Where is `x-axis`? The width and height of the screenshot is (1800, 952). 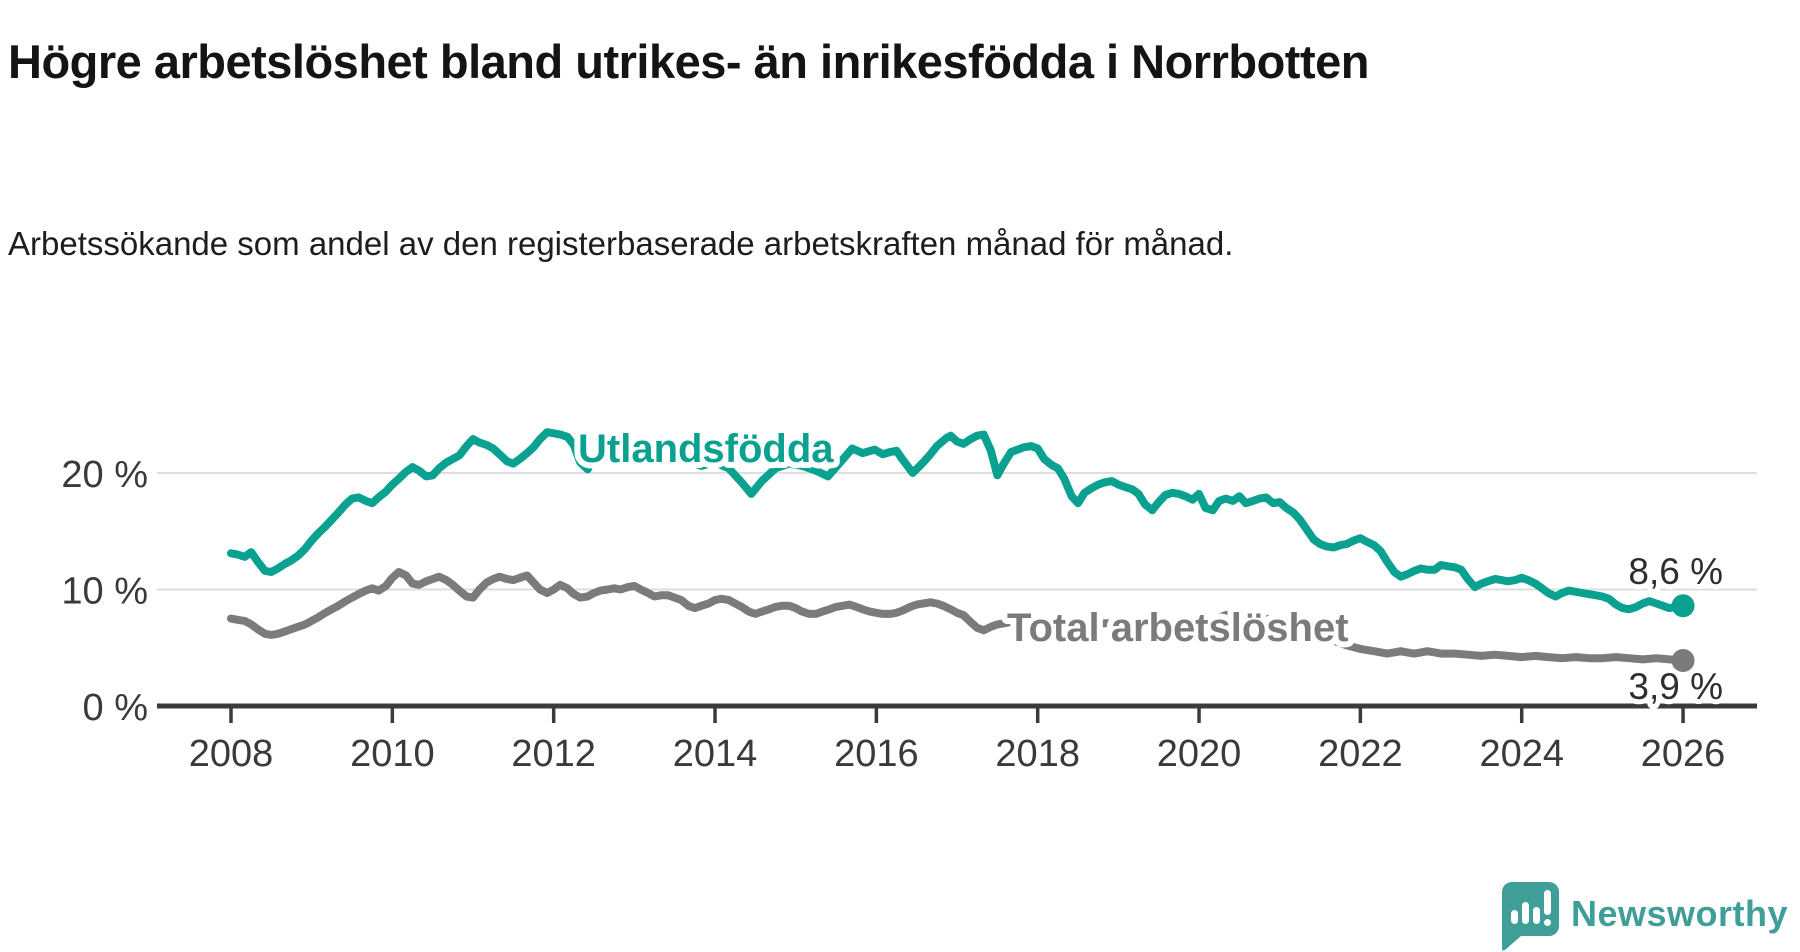 x-axis is located at coordinates (957, 713).